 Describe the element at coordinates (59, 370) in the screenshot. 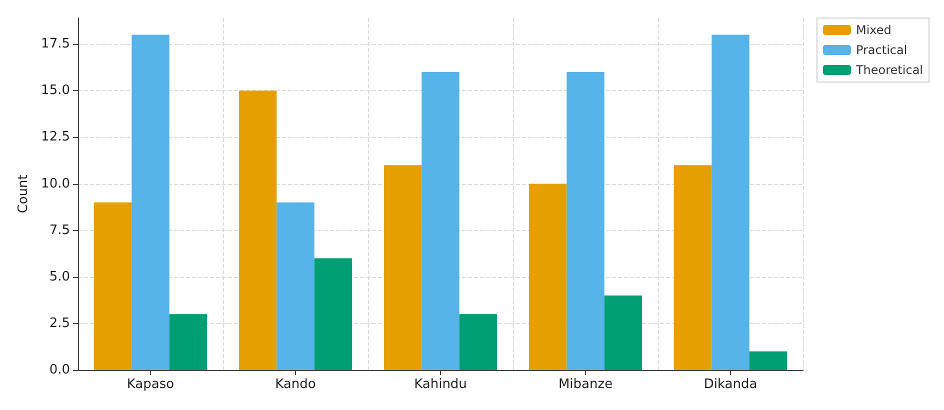

I see `y-tick-label: 0.0` at that location.